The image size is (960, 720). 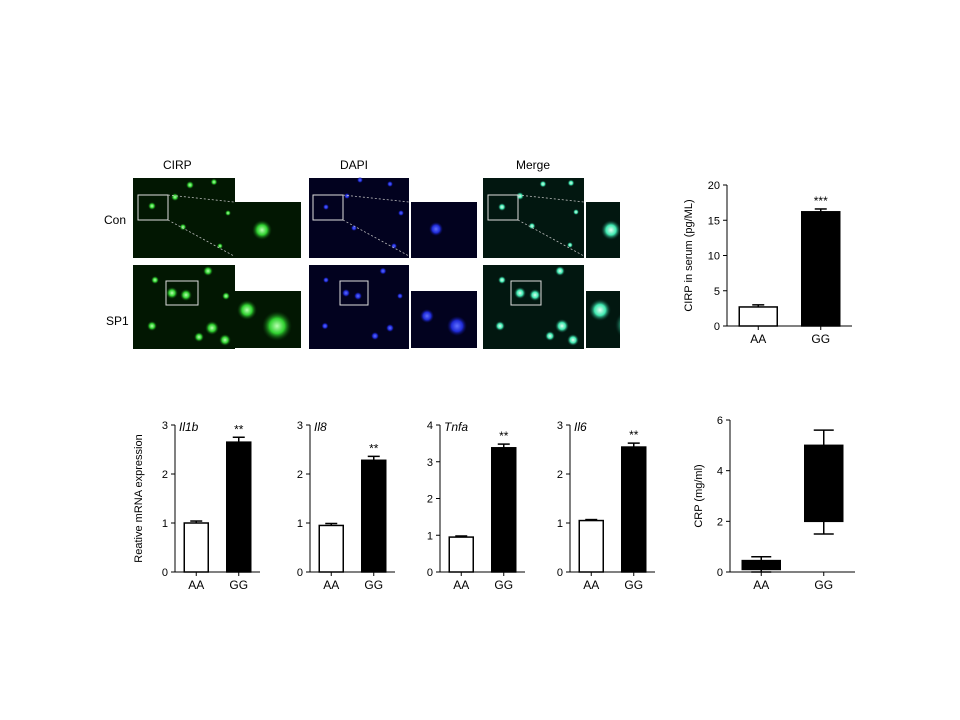 I want to click on chart-crp: 0 2 4 6 AA GG CRP (mg/ml), so click(x=774, y=503).